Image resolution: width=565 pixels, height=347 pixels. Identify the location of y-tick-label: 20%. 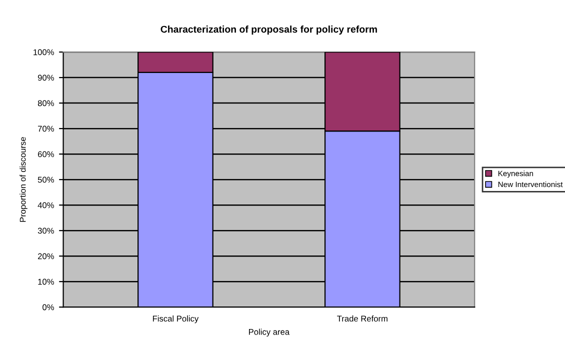
(46, 256).